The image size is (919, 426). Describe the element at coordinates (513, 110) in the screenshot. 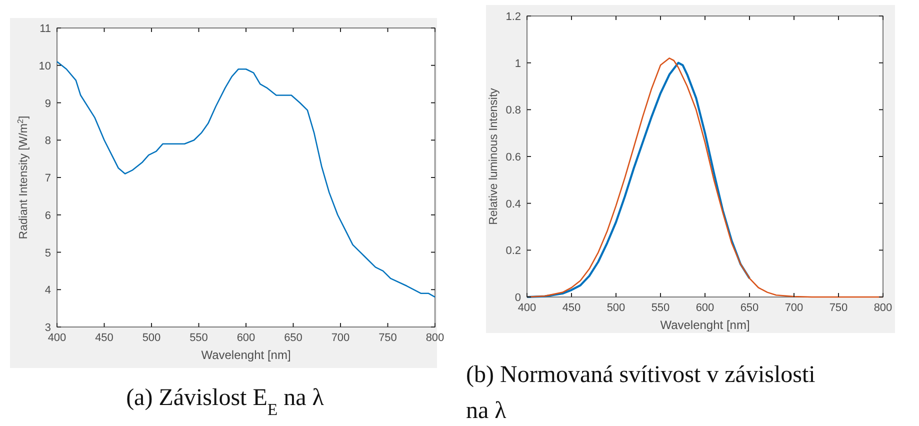

I see `y-tick-label: 0.8` at that location.